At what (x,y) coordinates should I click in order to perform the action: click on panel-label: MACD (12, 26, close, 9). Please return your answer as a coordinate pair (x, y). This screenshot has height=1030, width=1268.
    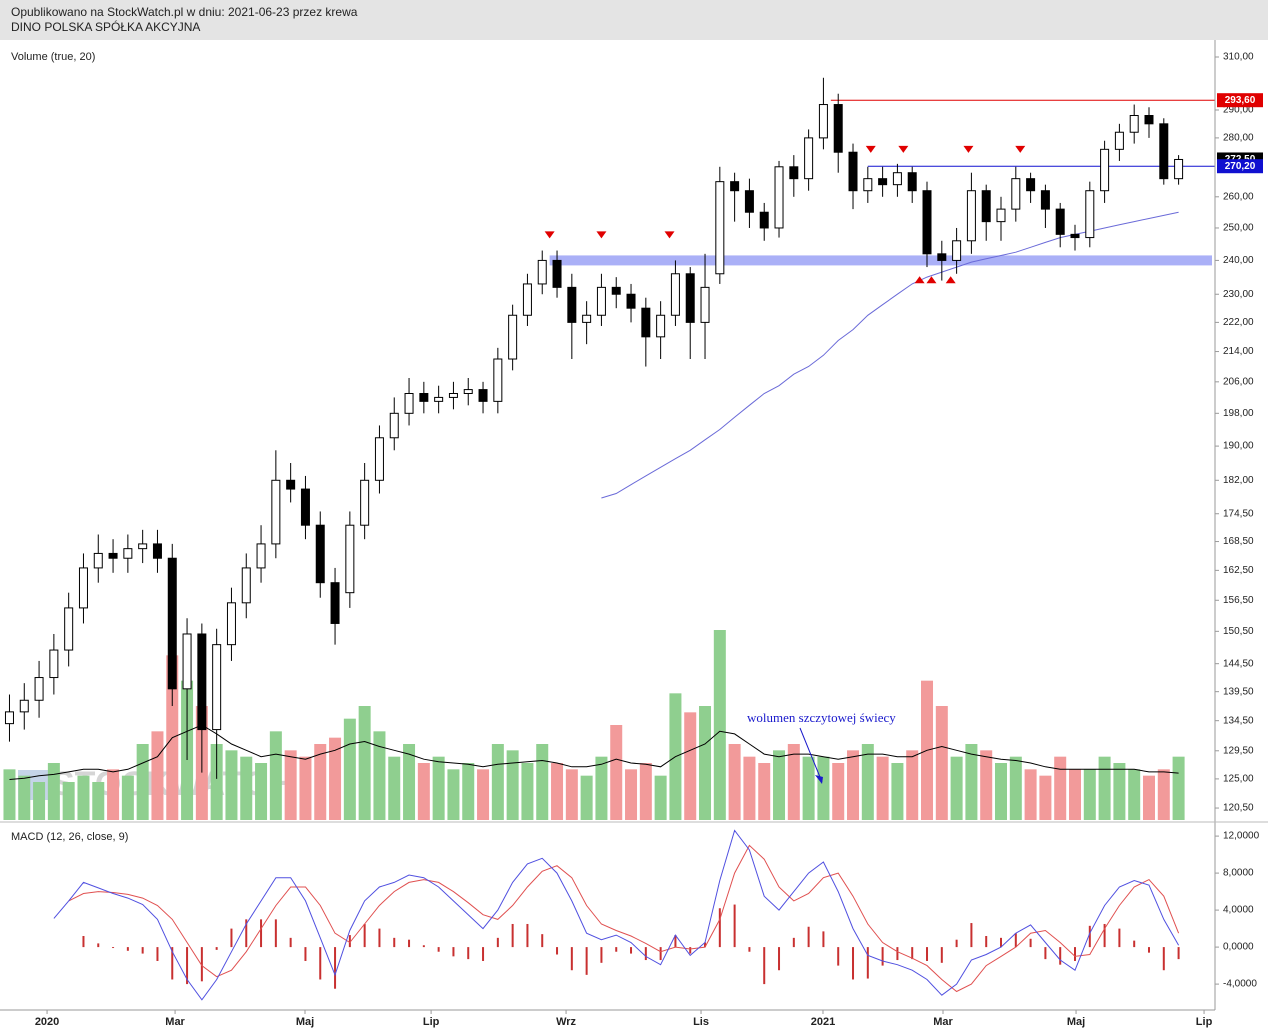
    Looking at the image, I should click on (69, 837).